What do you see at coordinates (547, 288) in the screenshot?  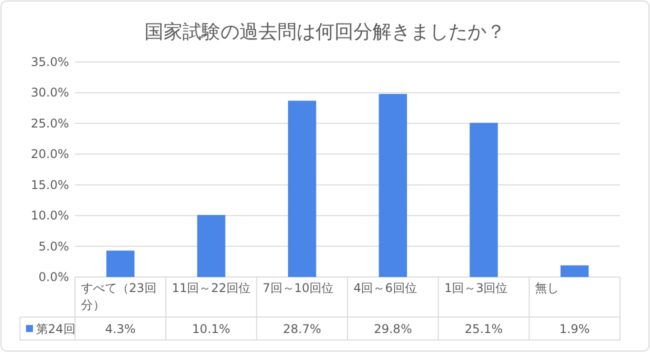 I see `x-tick-label: 無し` at bounding box center [547, 288].